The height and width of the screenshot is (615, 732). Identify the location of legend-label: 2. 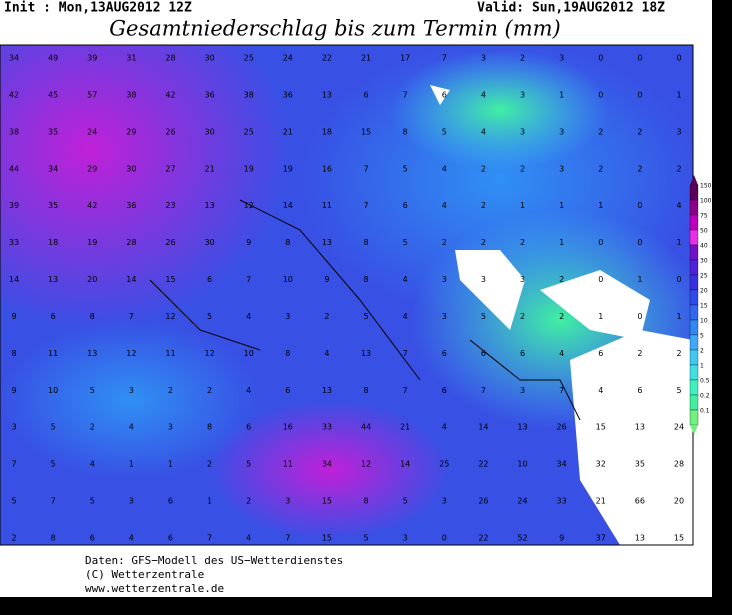
(702, 351).